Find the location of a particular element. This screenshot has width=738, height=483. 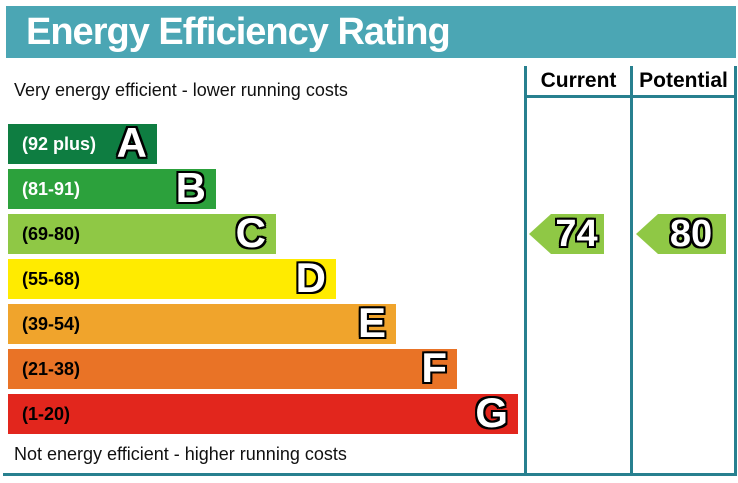

band-range-label: (21-38) is located at coordinates (51, 369).